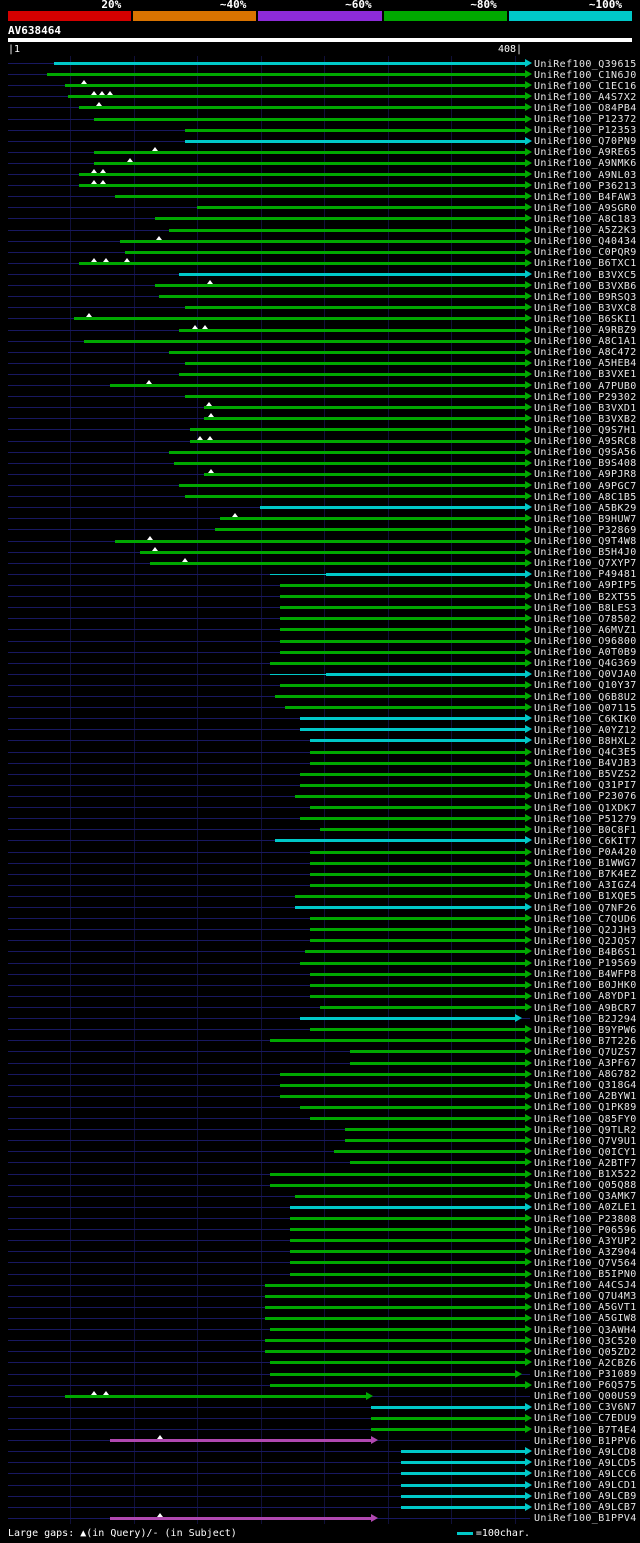  I want to click on hit-label: UniRef100_A4S7X2, so click(585, 97).